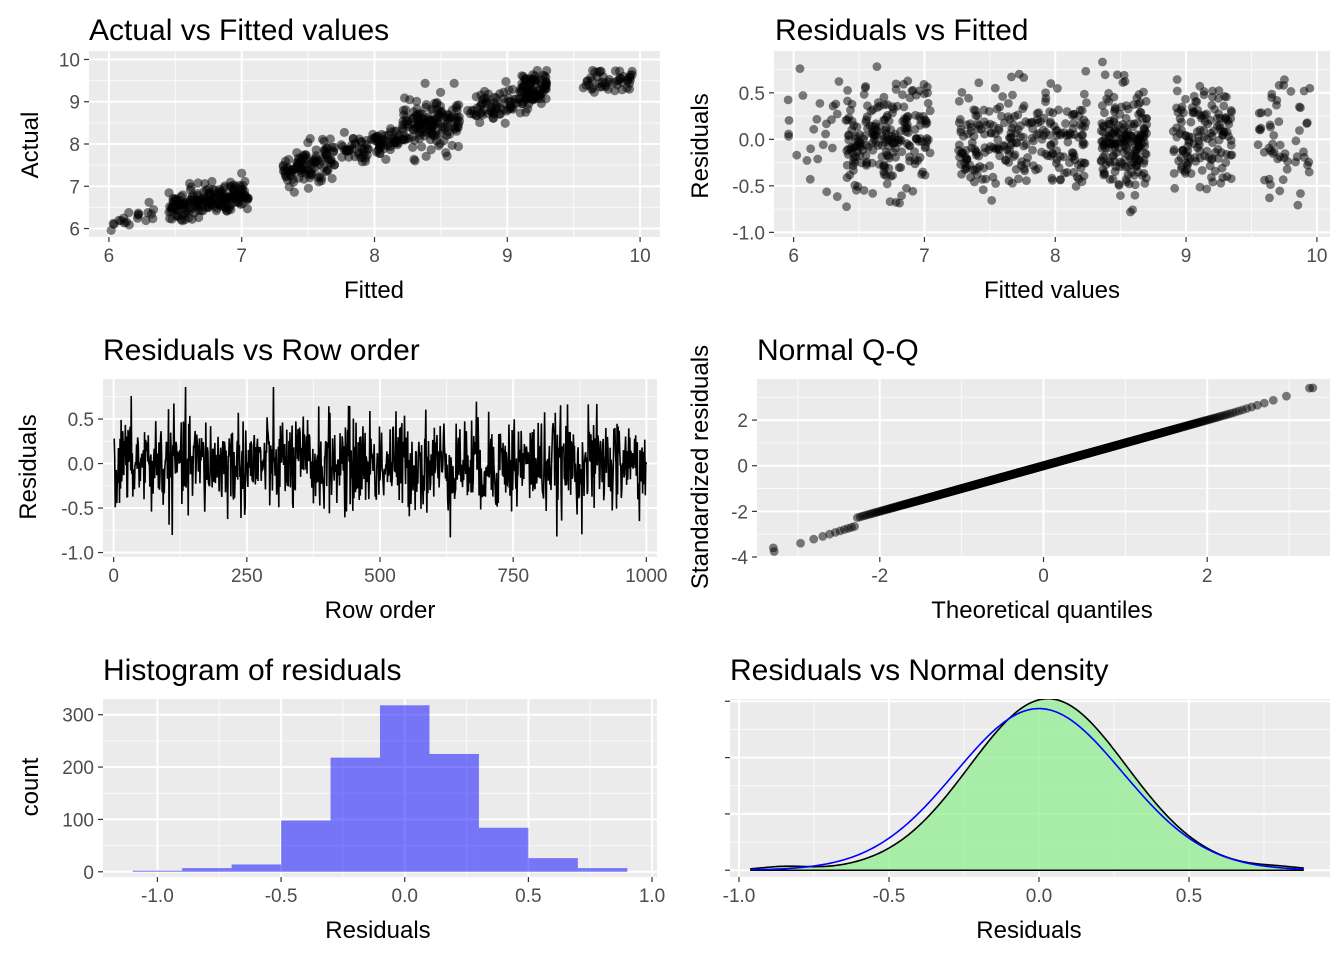 Image resolution: width=1344 pixels, height=960 pixels. I want to click on panel-title: Actual vs Fitted values, so click(239, 30).